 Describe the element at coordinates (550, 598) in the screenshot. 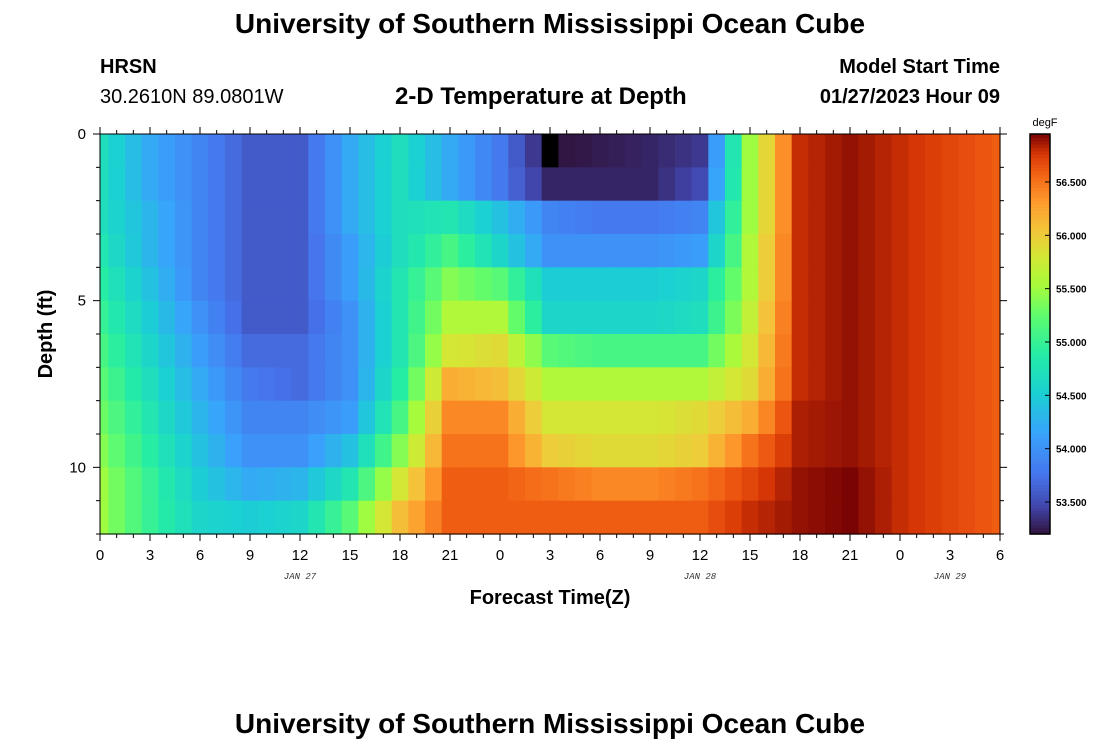

I see `x-axis-title: Forecast Time(Z)` at that location.